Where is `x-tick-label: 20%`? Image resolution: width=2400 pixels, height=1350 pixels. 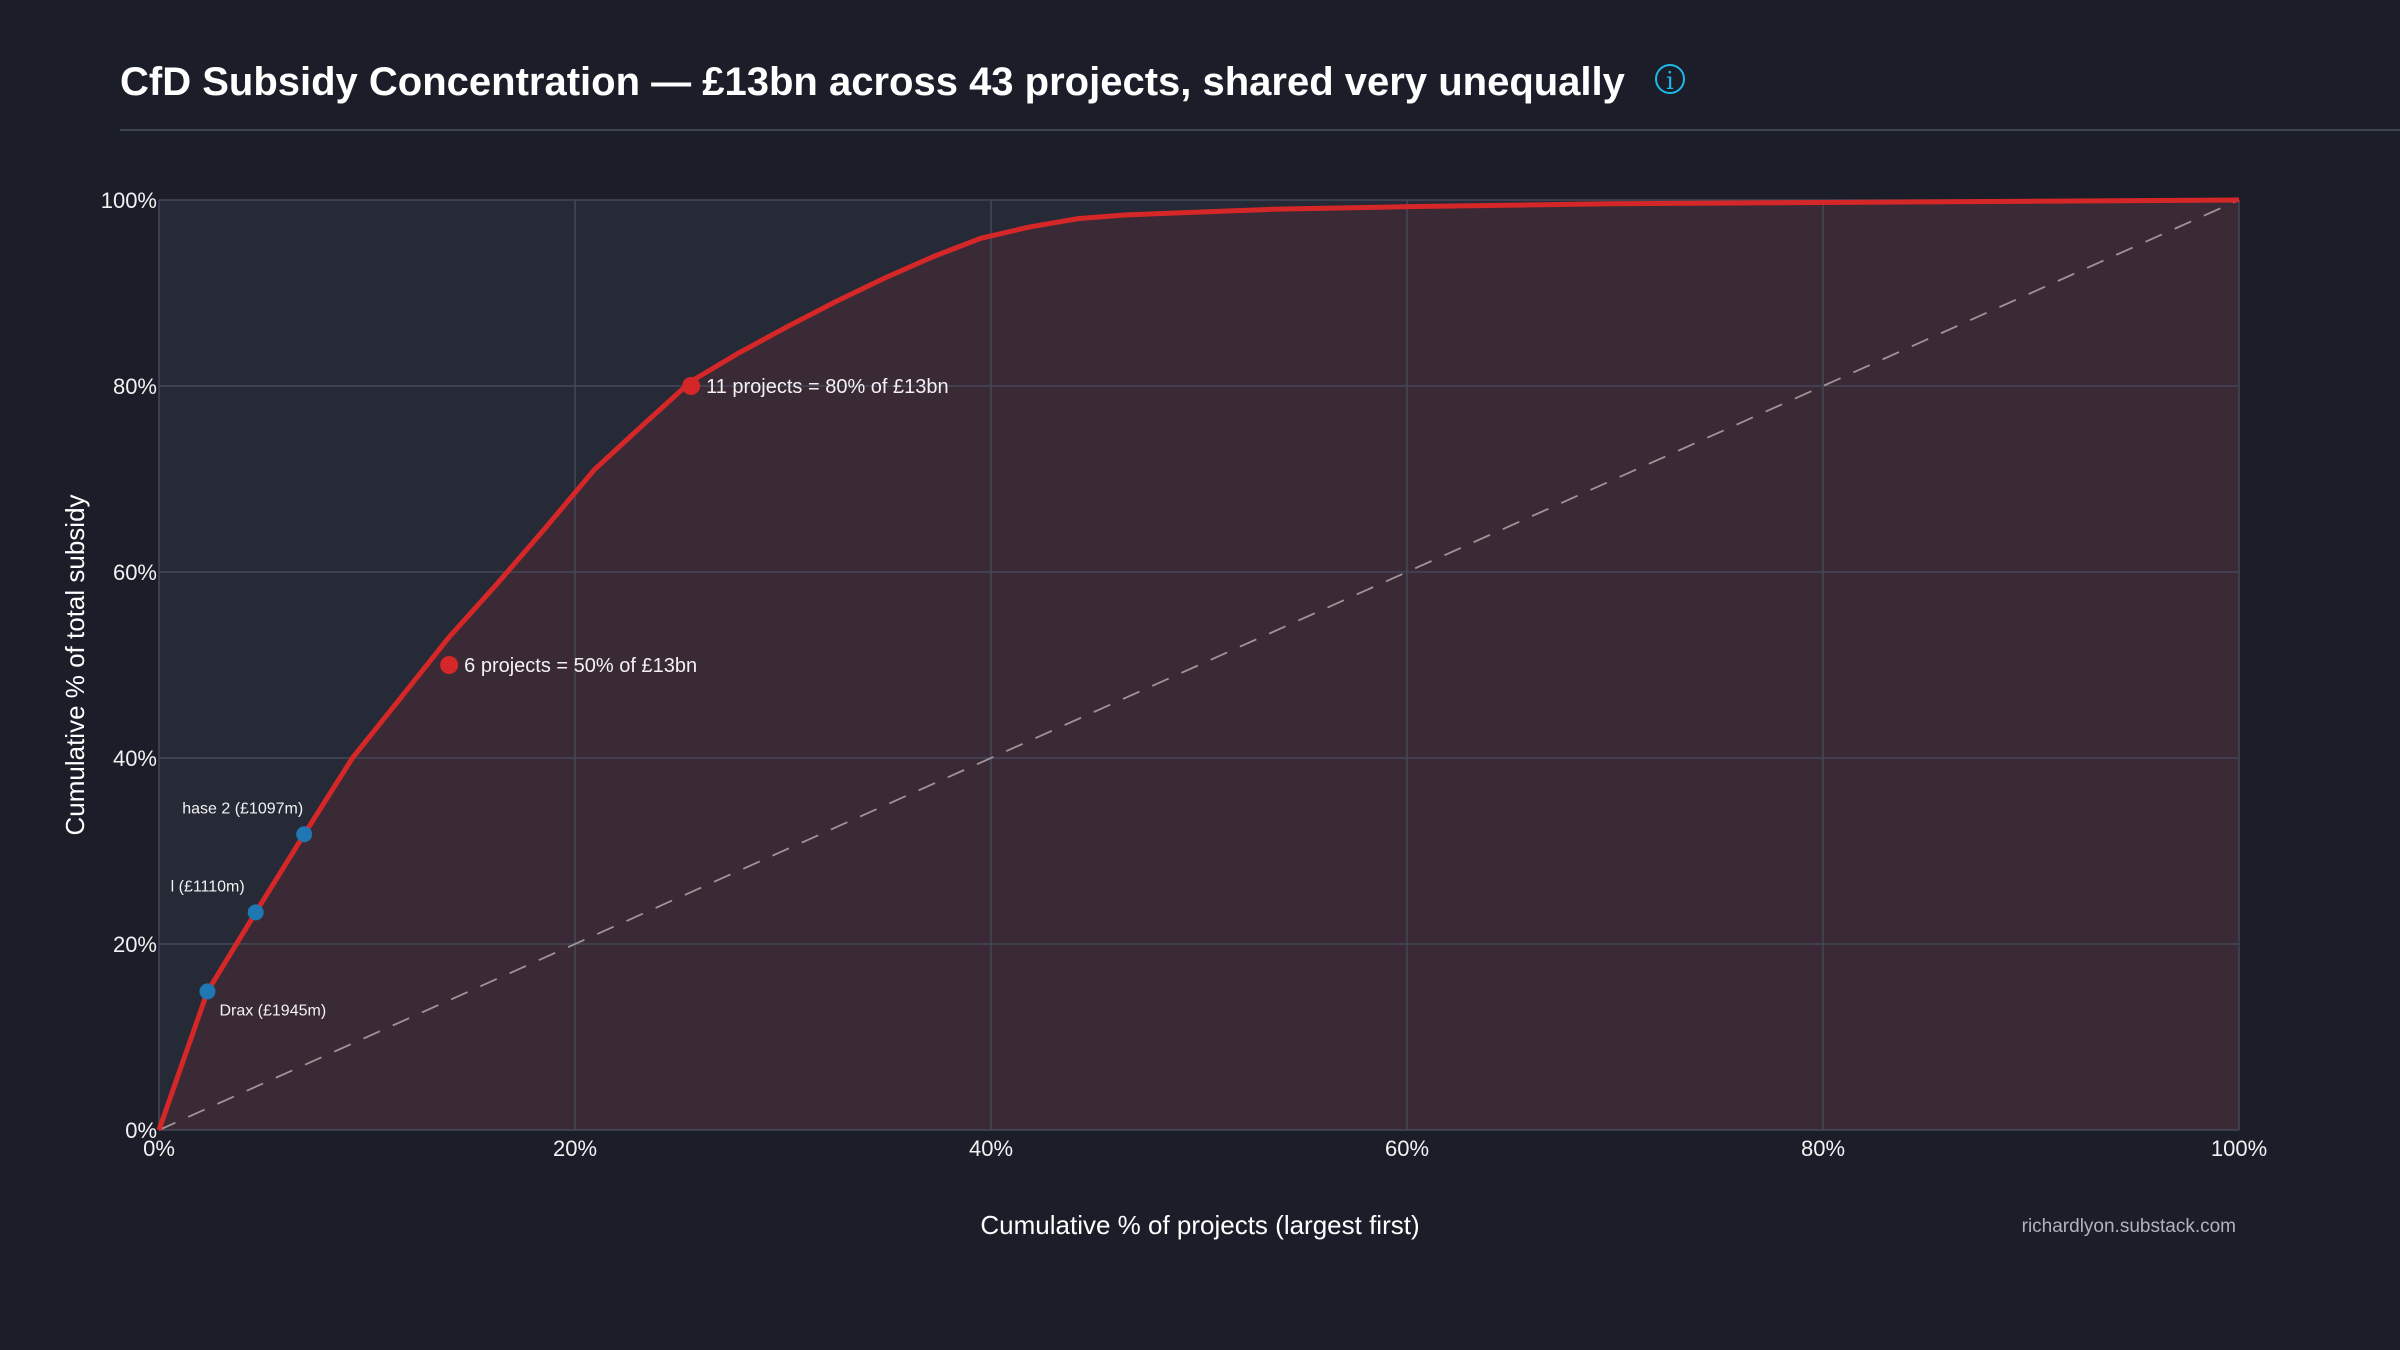 x-tick-label: 20% is located at coordinates (575, 1148).